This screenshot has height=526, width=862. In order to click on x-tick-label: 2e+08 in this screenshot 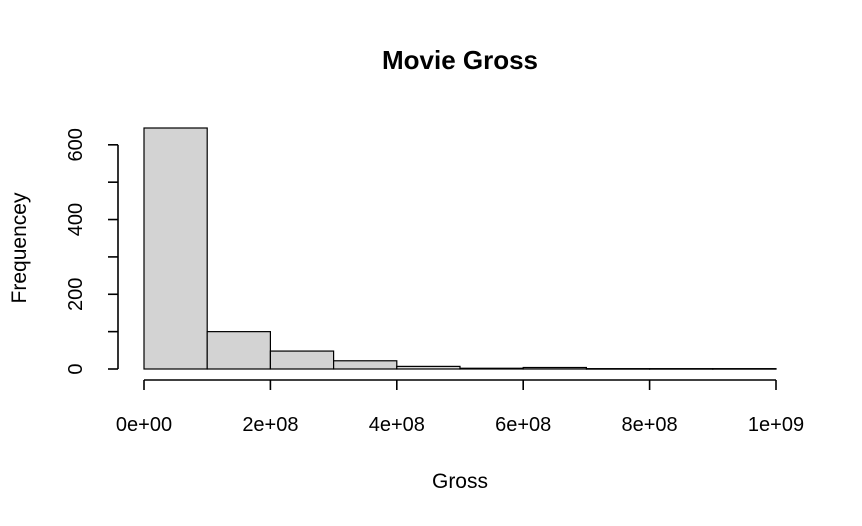, I will do `click(270, 425)`.